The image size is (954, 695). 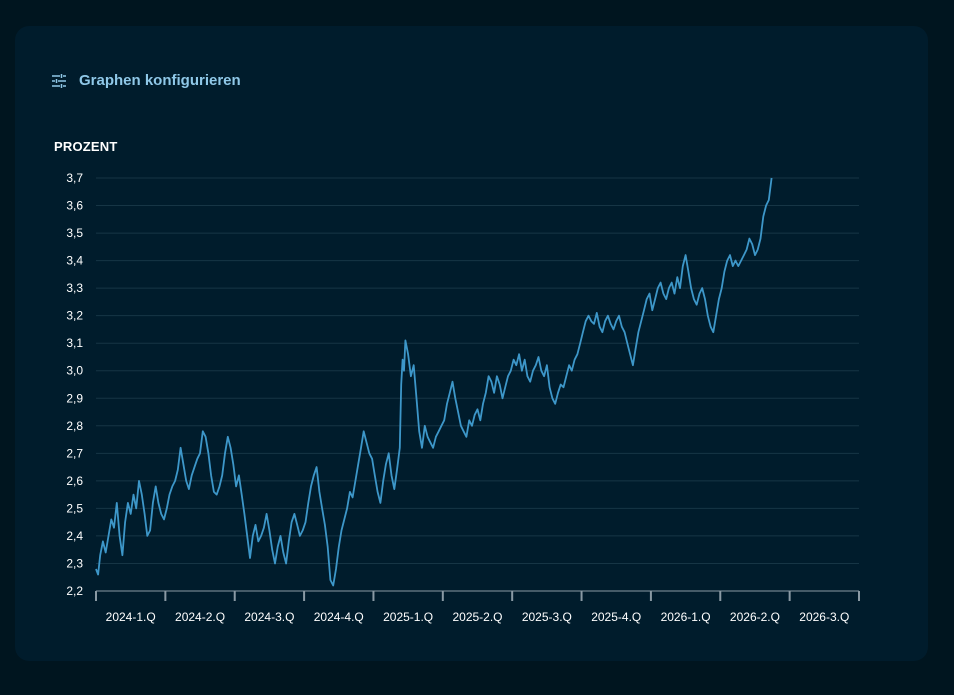 I want to click on y-tick-label: 2,9, so click(x=74, y=398).